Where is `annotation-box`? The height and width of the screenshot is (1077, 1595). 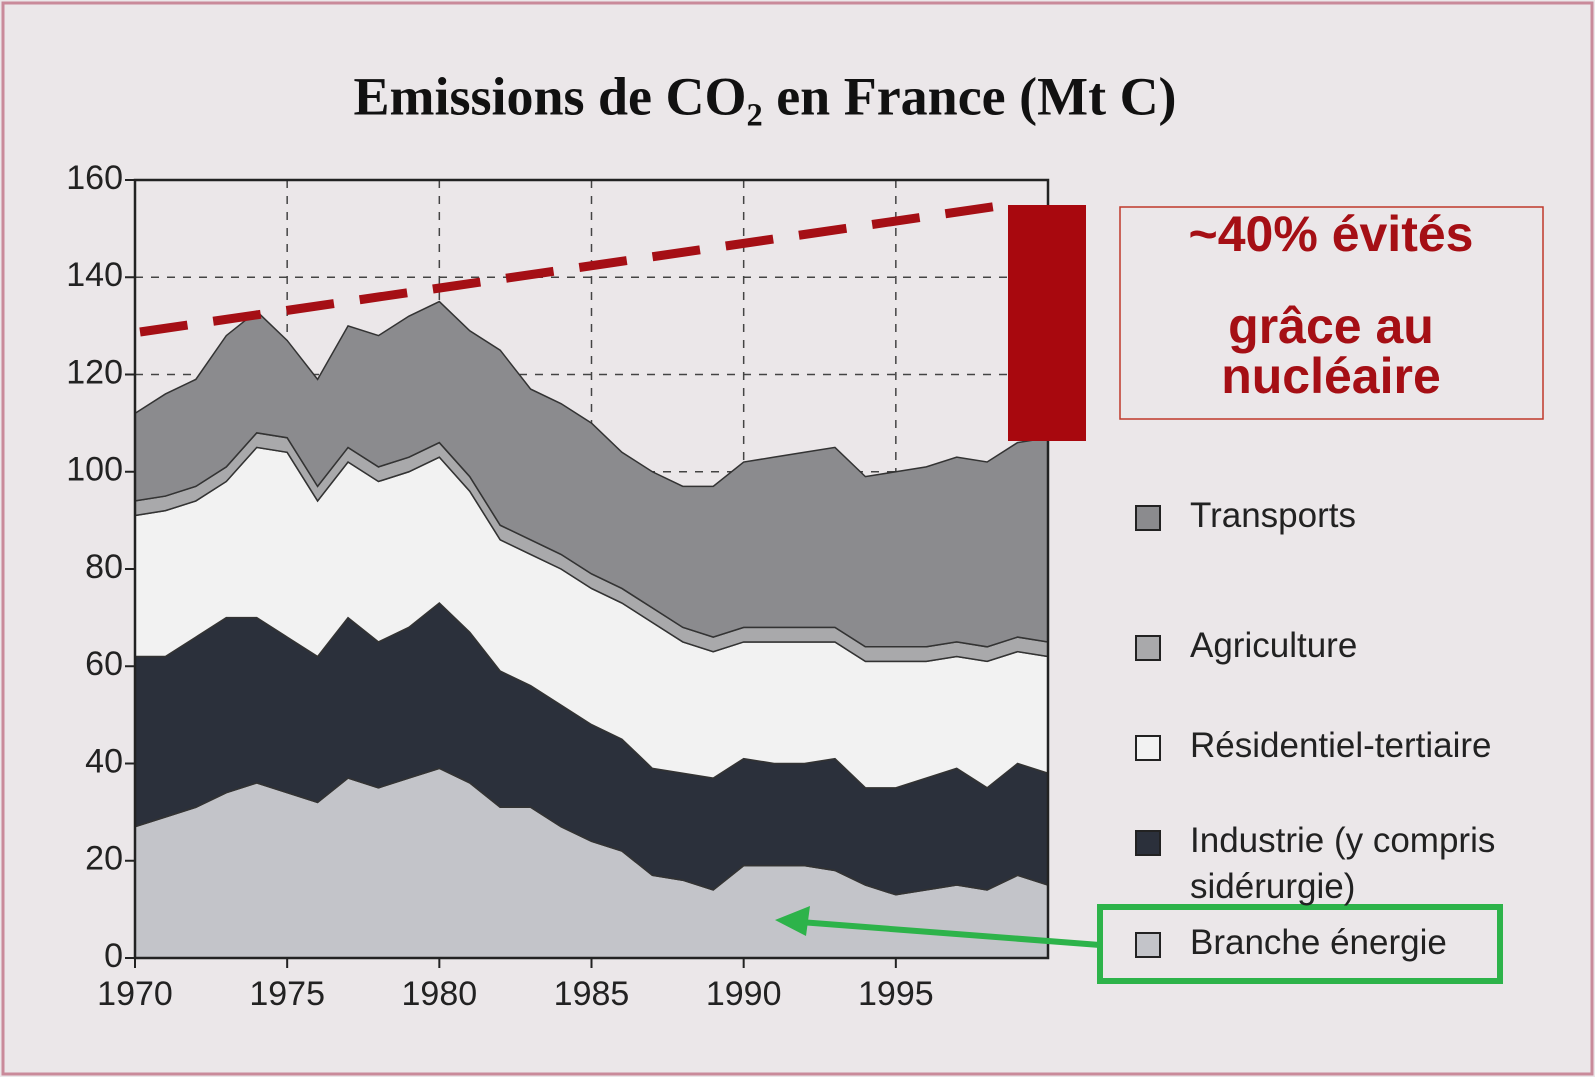 annotation-box is located at coordinates (1331, 313).